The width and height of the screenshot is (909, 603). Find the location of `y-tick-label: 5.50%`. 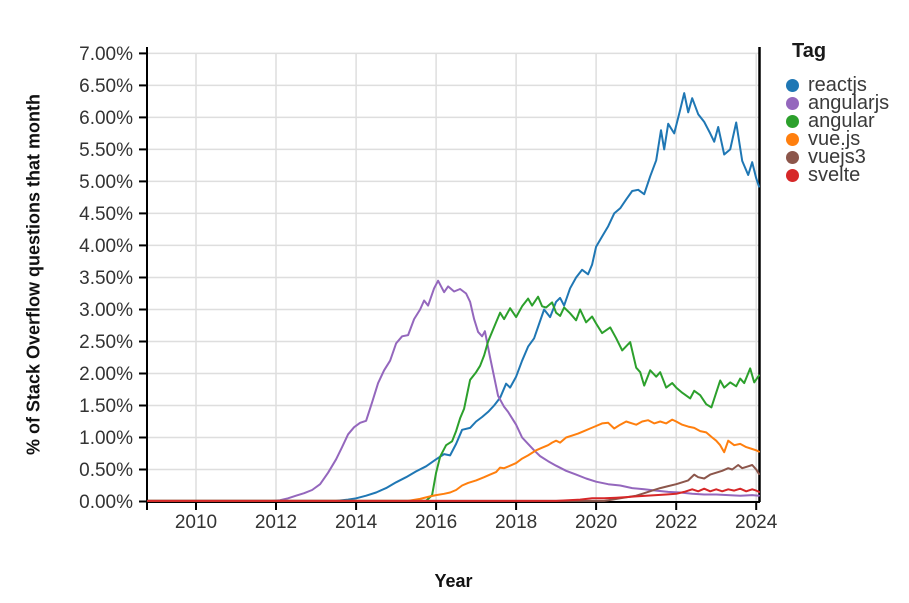

y-tick-label: 5.50% is located at coordinates (106, 150).